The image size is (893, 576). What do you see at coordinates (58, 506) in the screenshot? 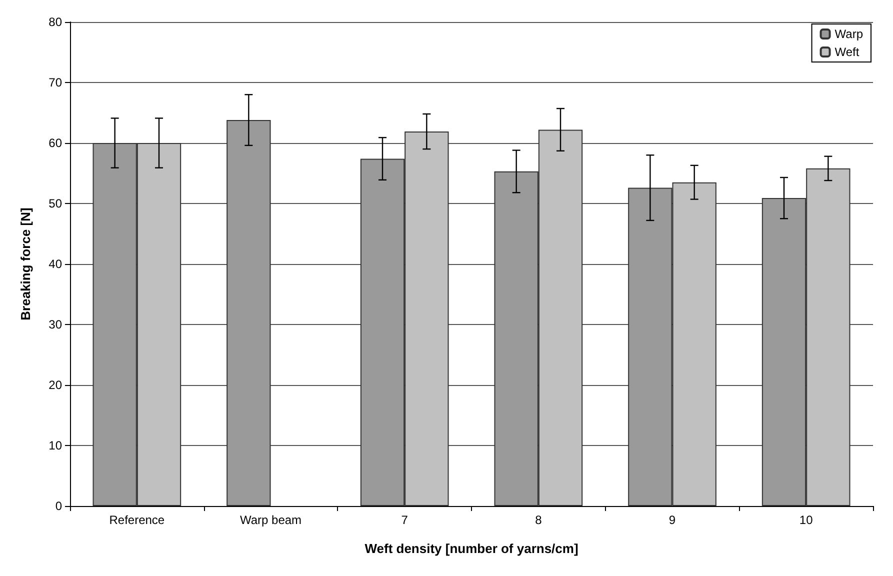
I see `y-tick-label: 0` at bounding box center [58, 506].